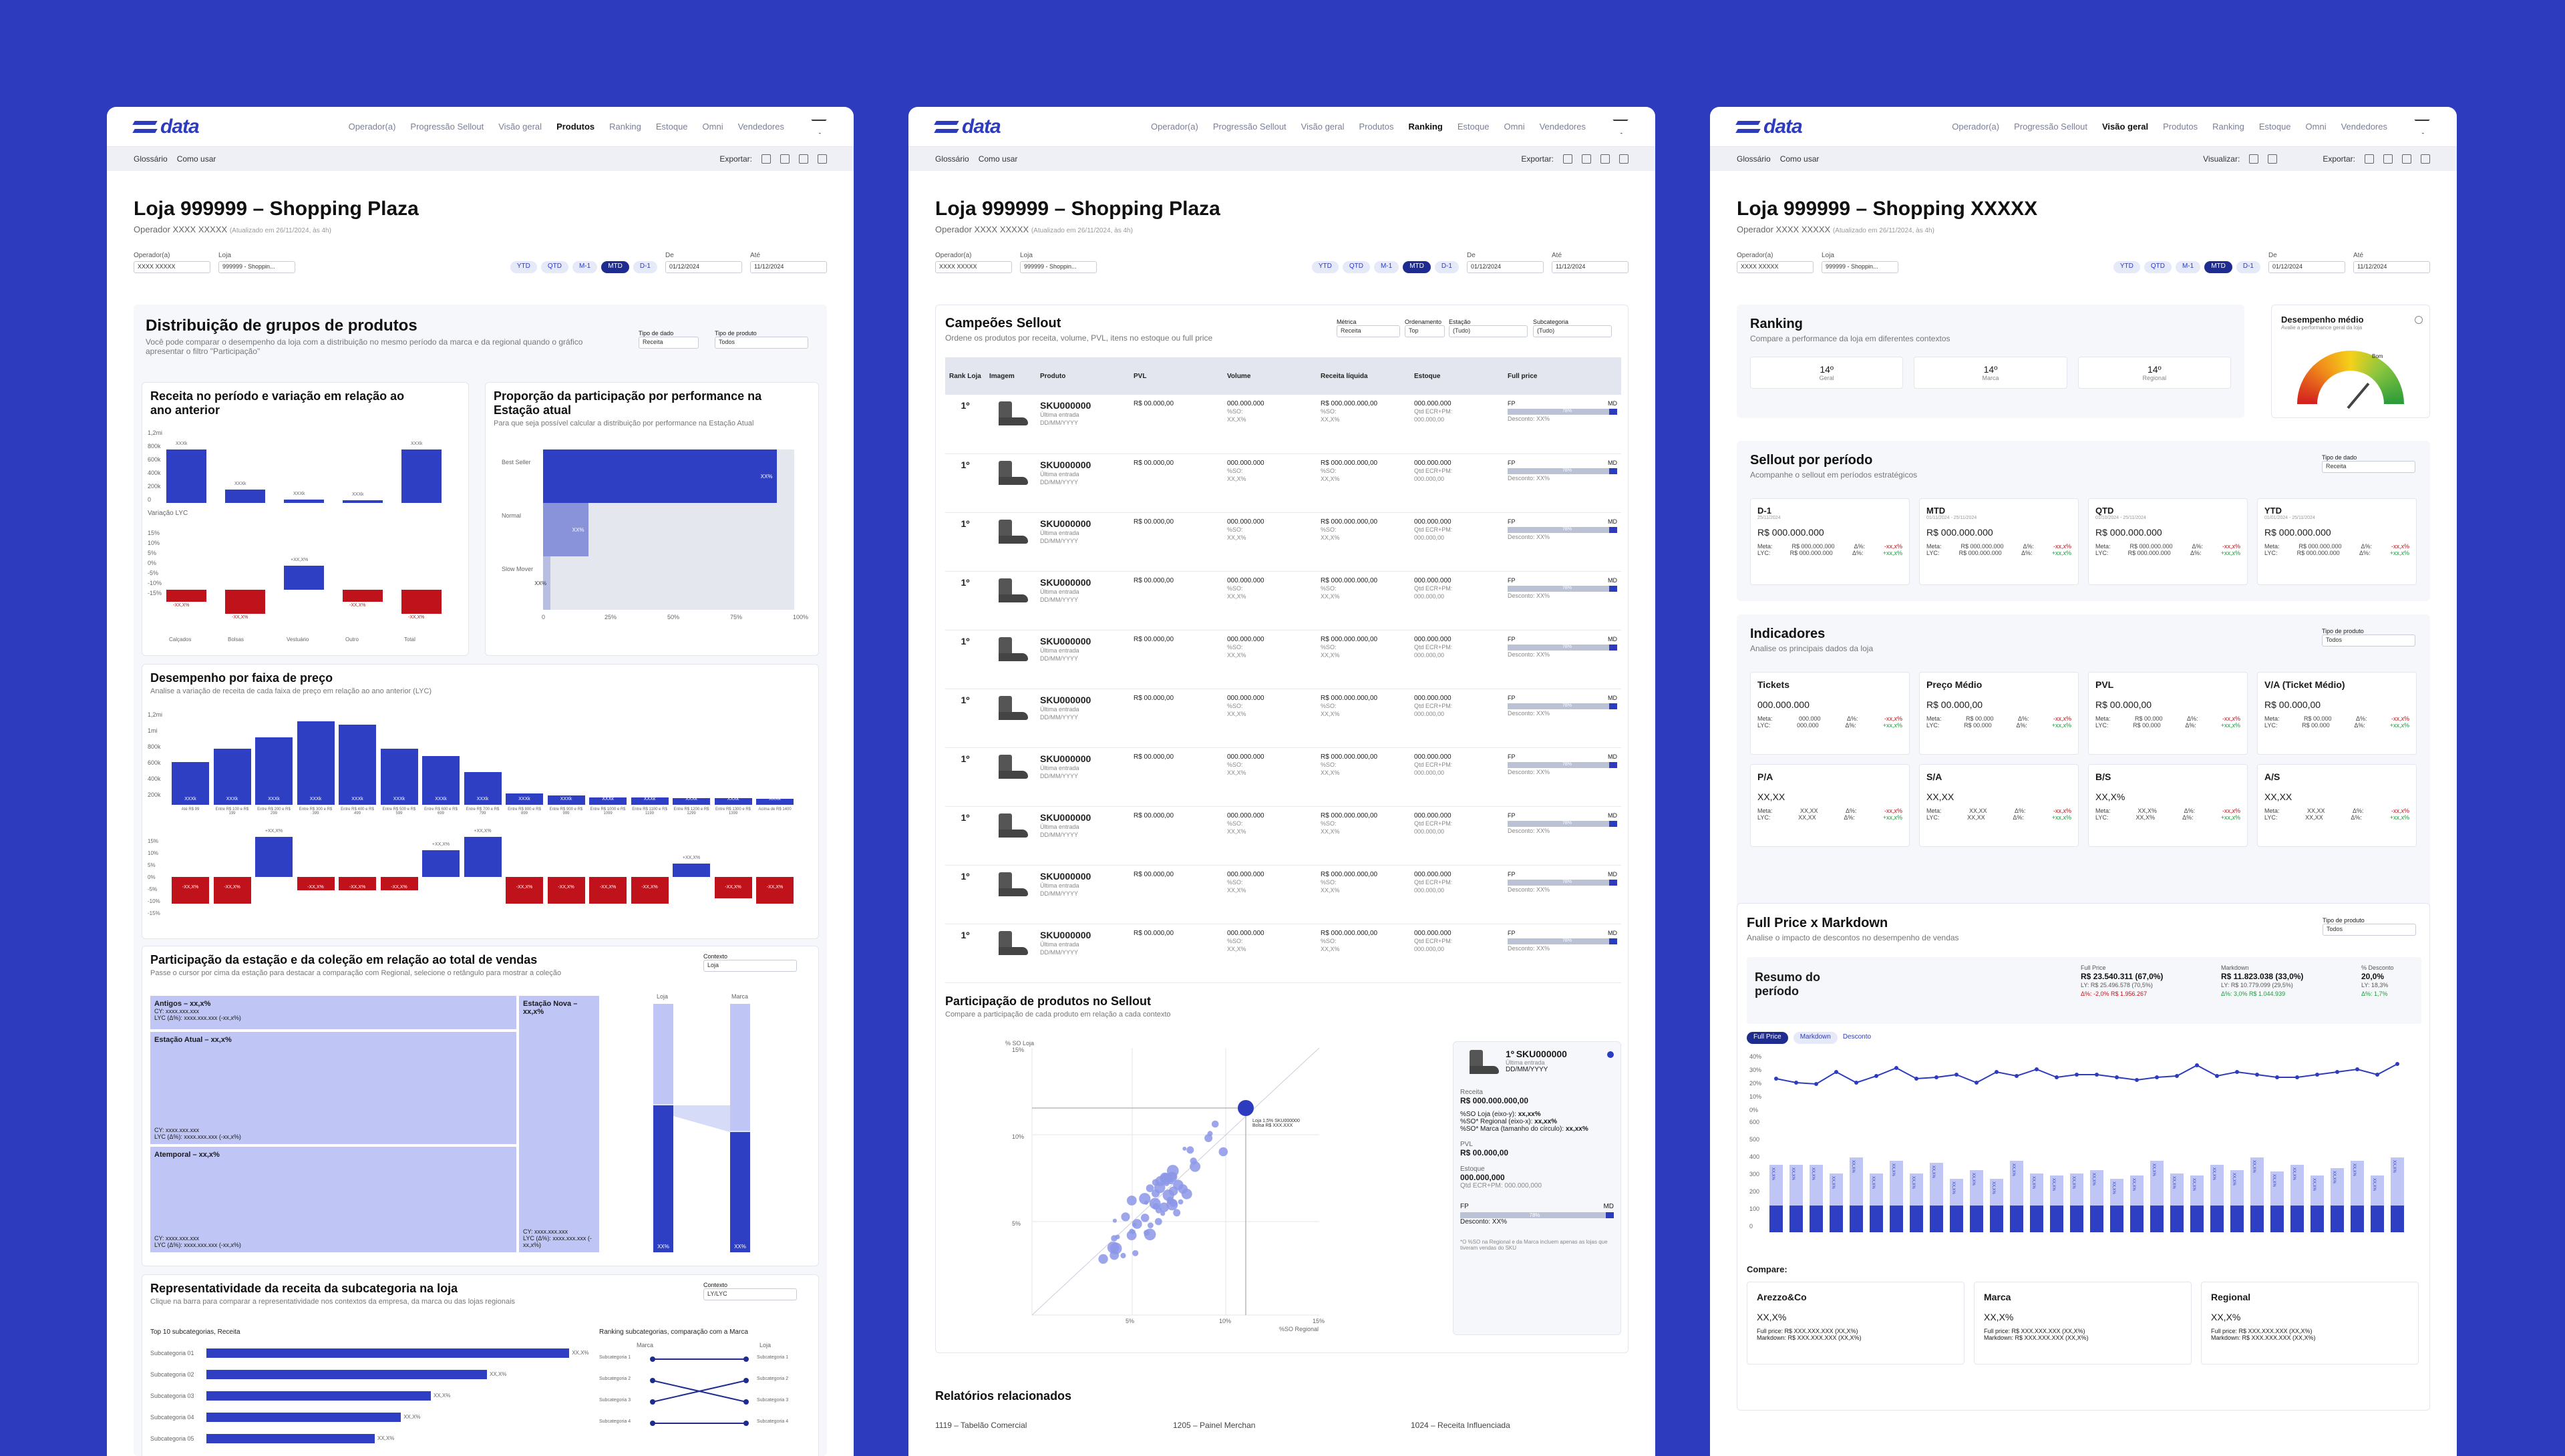  Describe the element at coordinates (803, 159) in the screenshot. I see `export-data-icon` at that location.